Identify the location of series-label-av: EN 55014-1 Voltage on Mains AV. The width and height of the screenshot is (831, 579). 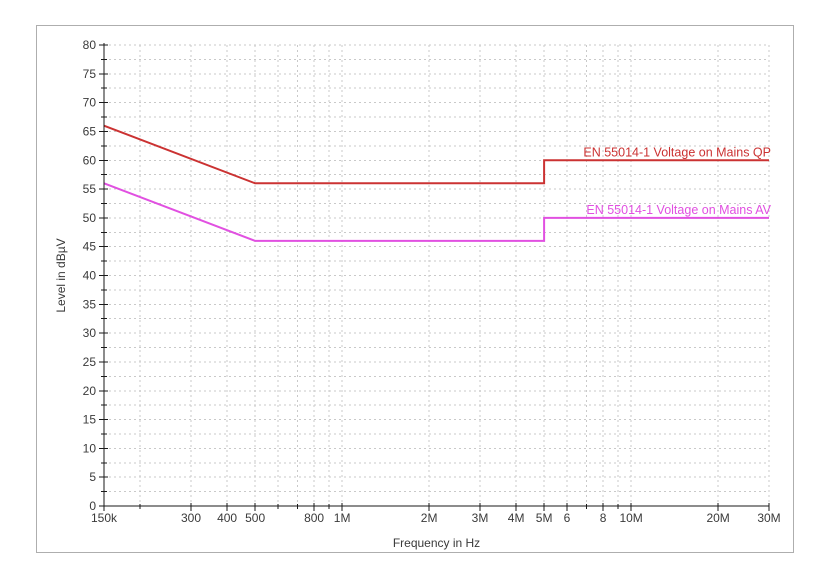
(678, 210).